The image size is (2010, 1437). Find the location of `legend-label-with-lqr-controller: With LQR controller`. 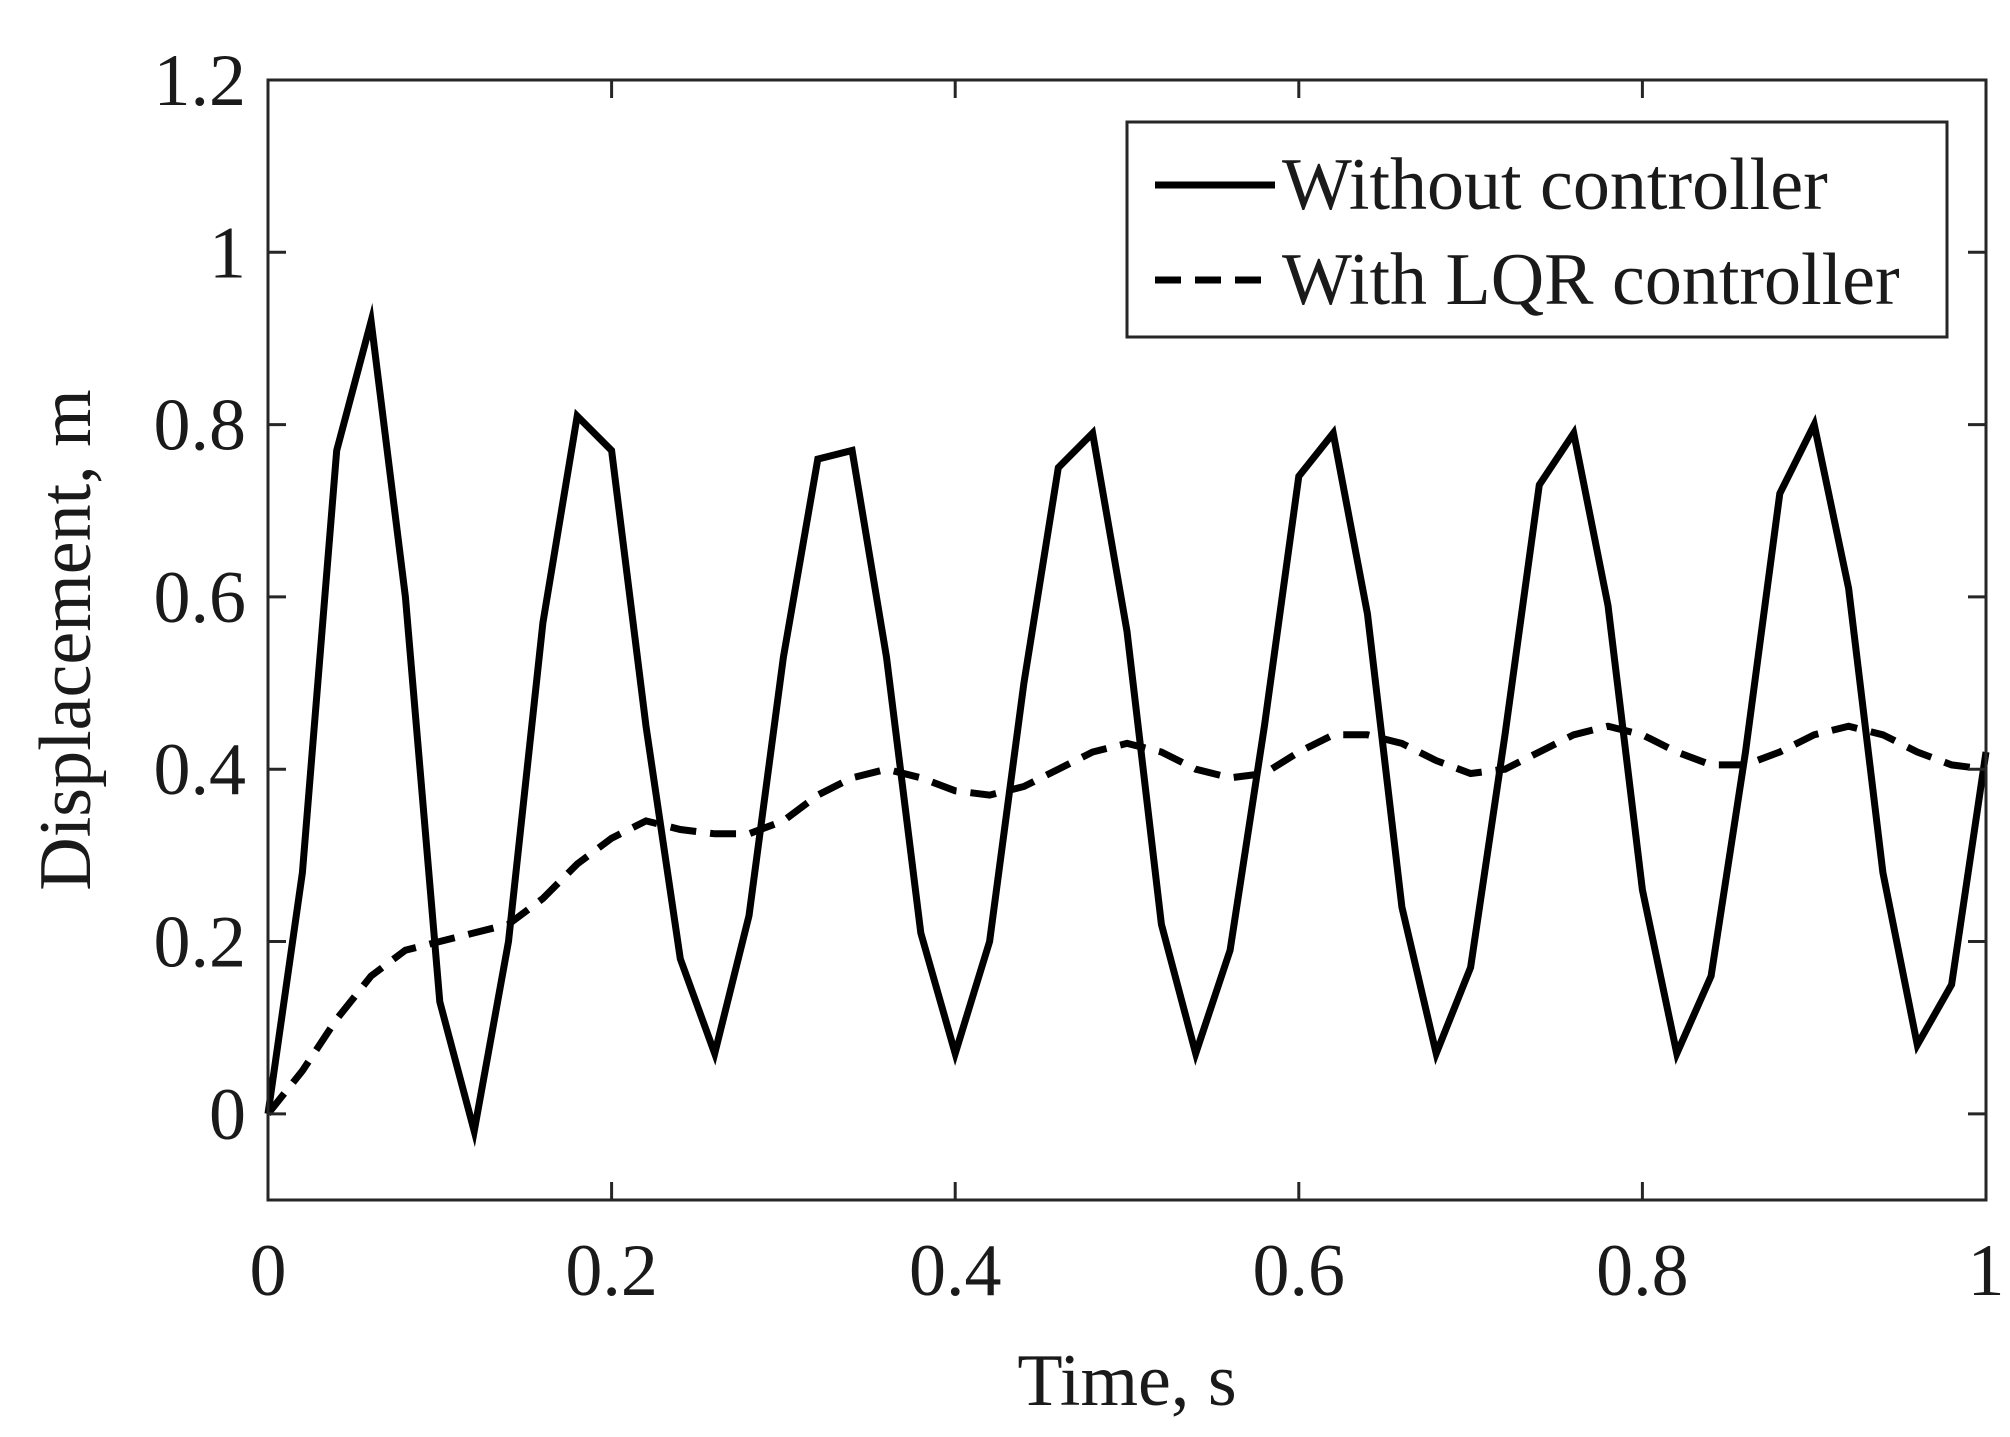

legend-label-with-lqr-controller: With LQR controller is located at coordinates (1591, 280).